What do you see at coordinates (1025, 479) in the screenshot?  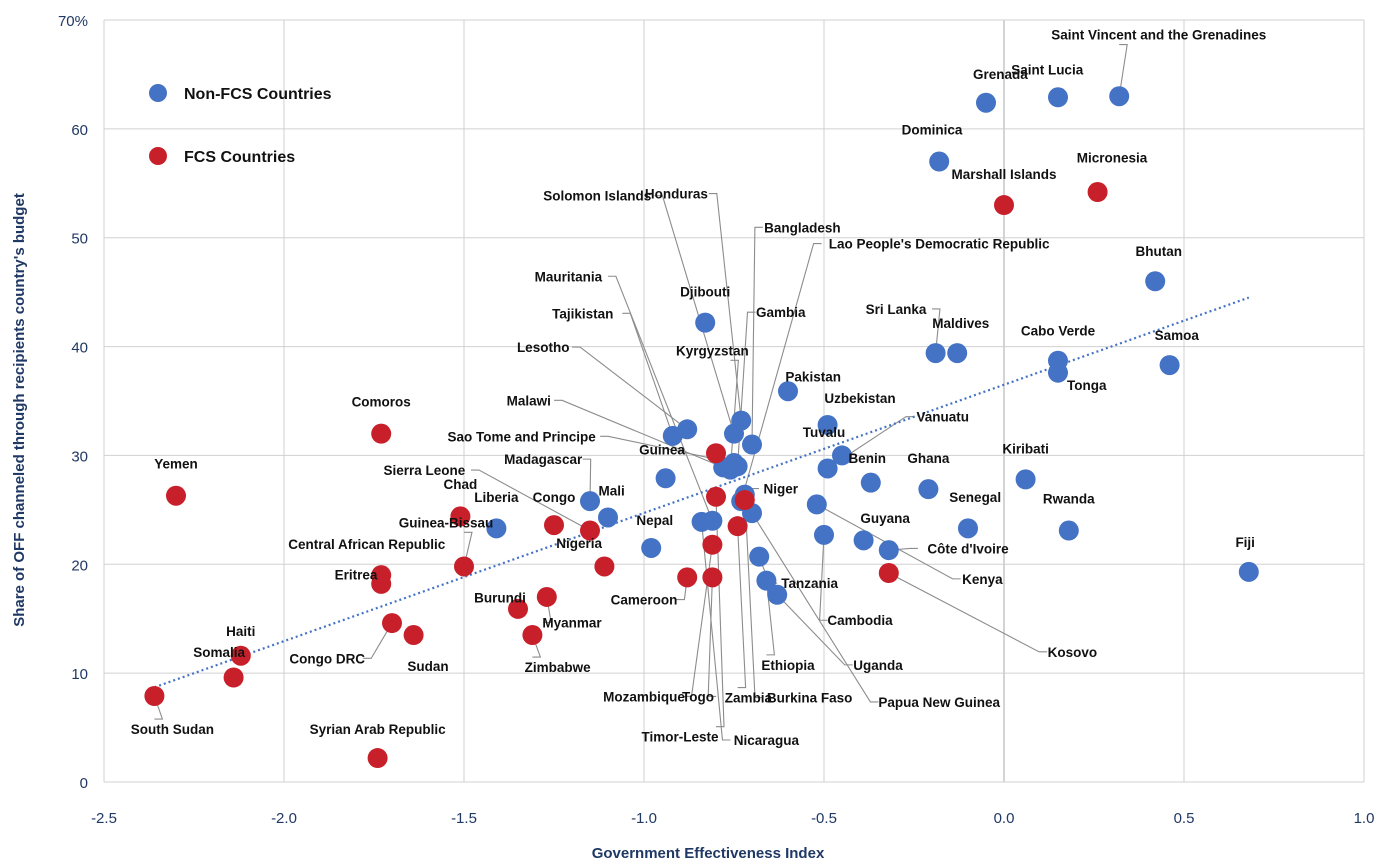 I see `non-fcs-point-kiribati` at bounding box center [1025, 479].